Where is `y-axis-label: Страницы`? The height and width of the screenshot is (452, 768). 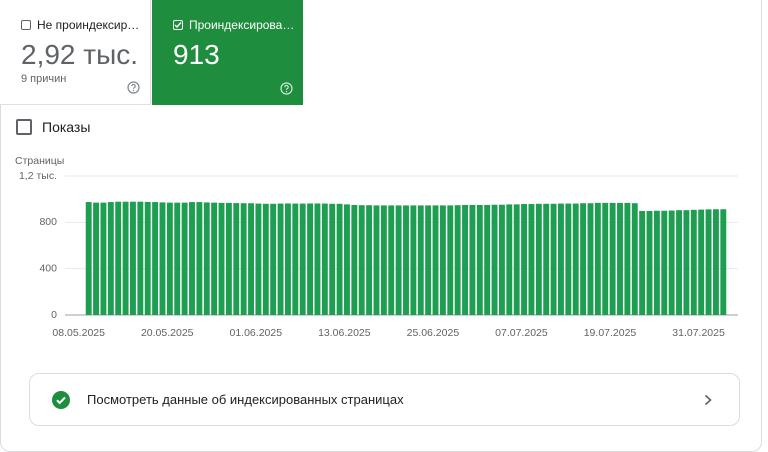
y-axis-label: Страницы is located at coordinates (39, 161).